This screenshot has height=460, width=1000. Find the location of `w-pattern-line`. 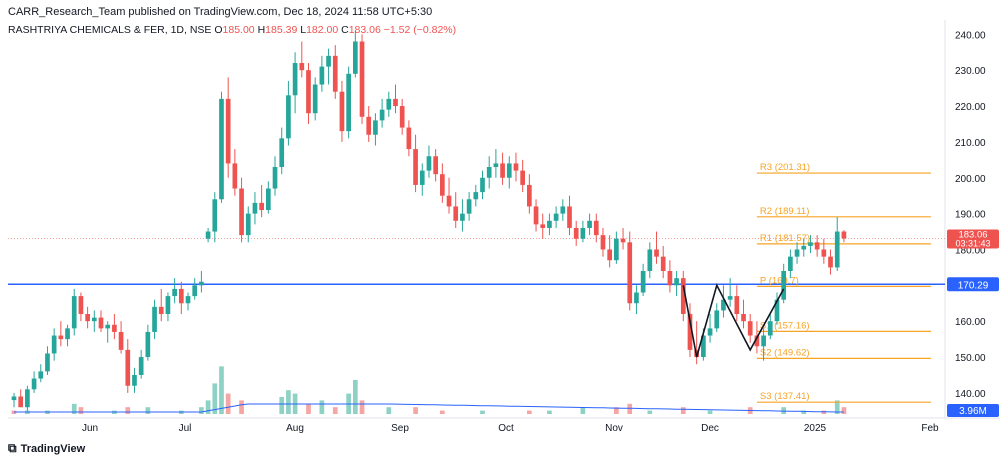

w-pattern-line is located at coordinates (733, 320).